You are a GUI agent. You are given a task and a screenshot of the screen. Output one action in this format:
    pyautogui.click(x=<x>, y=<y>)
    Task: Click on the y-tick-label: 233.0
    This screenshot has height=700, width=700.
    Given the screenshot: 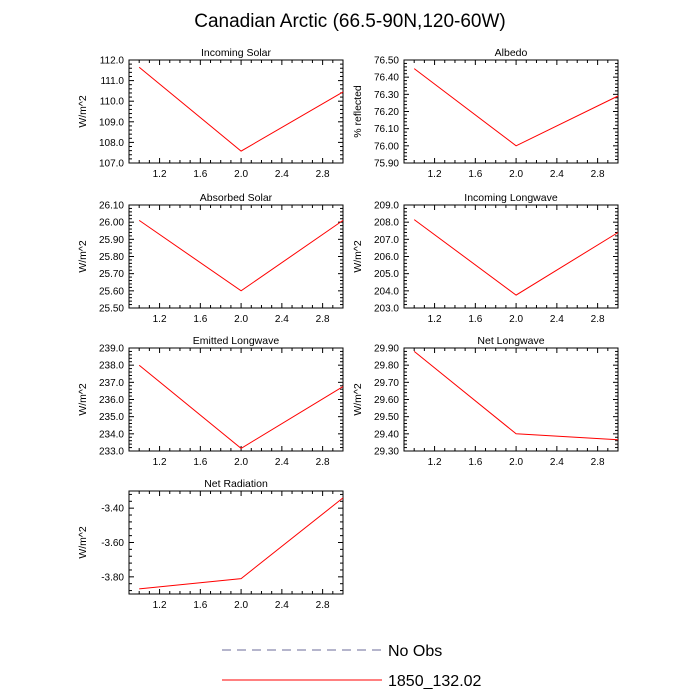 What is the action you would take?
    pyautogui.click(x=111, y=452)
    